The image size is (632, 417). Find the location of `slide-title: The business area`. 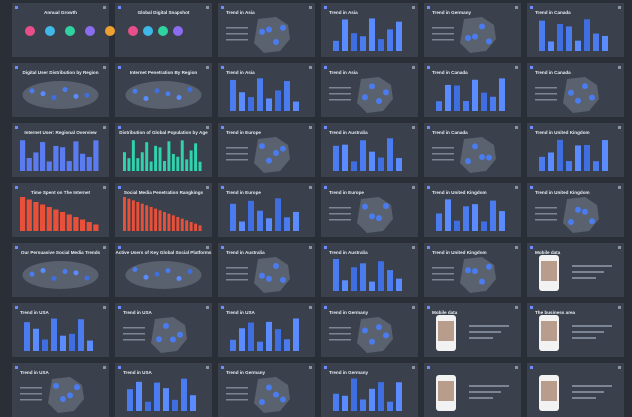

slide-title: The business area is located at coordinates (555, 312).